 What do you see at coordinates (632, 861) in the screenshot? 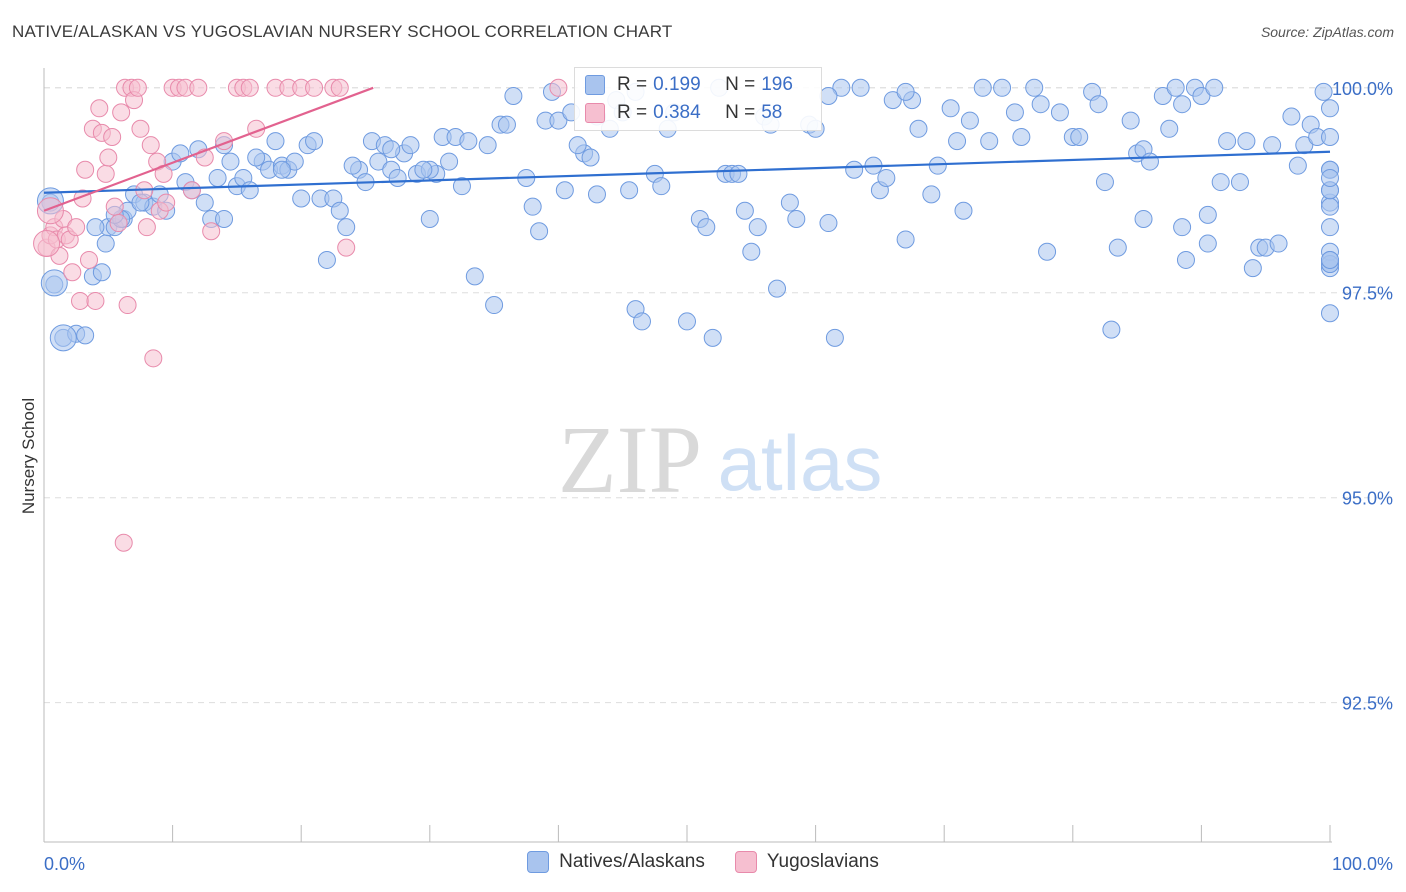
I see `legend-label-natives: Natives/Alaskans` at bounding box center [632, 861].